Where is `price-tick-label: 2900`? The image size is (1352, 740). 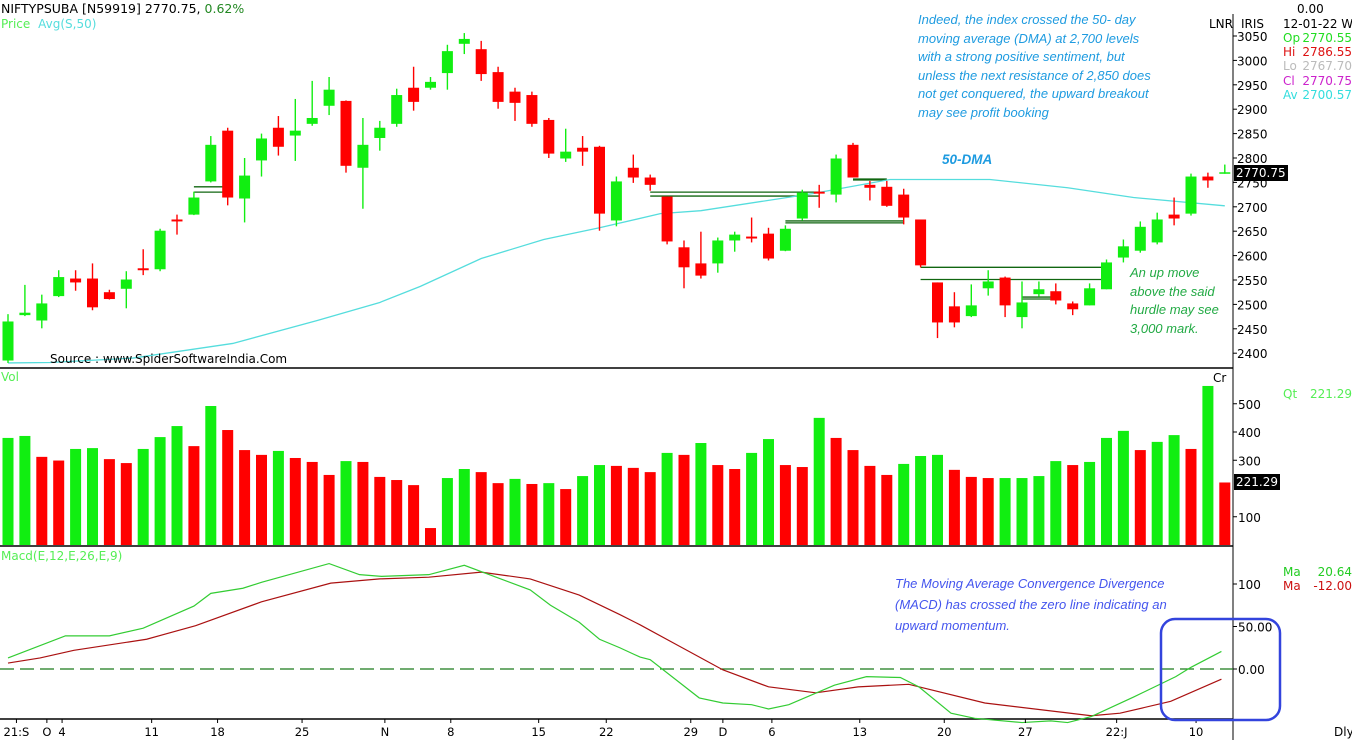
price-tick-label: 2900 is located at coordinates (1252, 110).